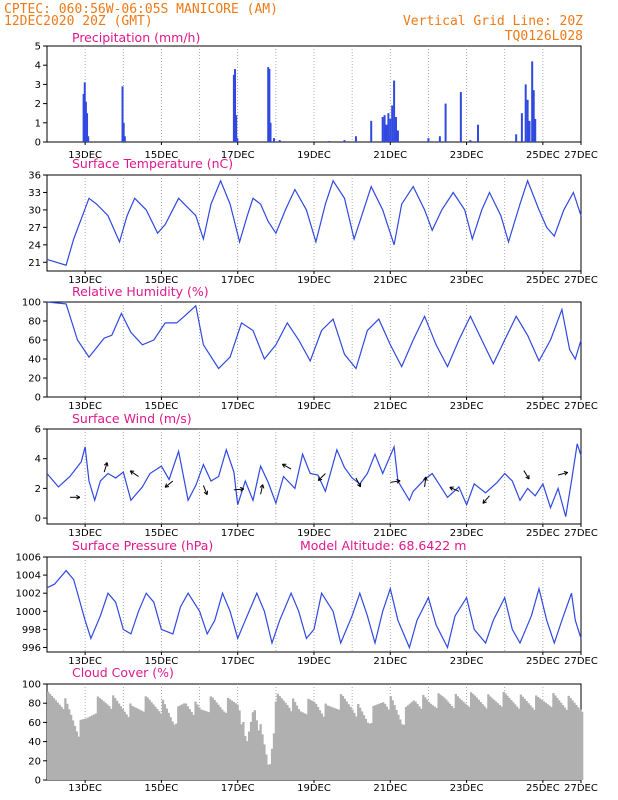 The height and width of the screenshot is (800, 618). What do you see at coordinates (314, 335) in the screenshot?
I see `series-line` at bounding box center [314, 335].